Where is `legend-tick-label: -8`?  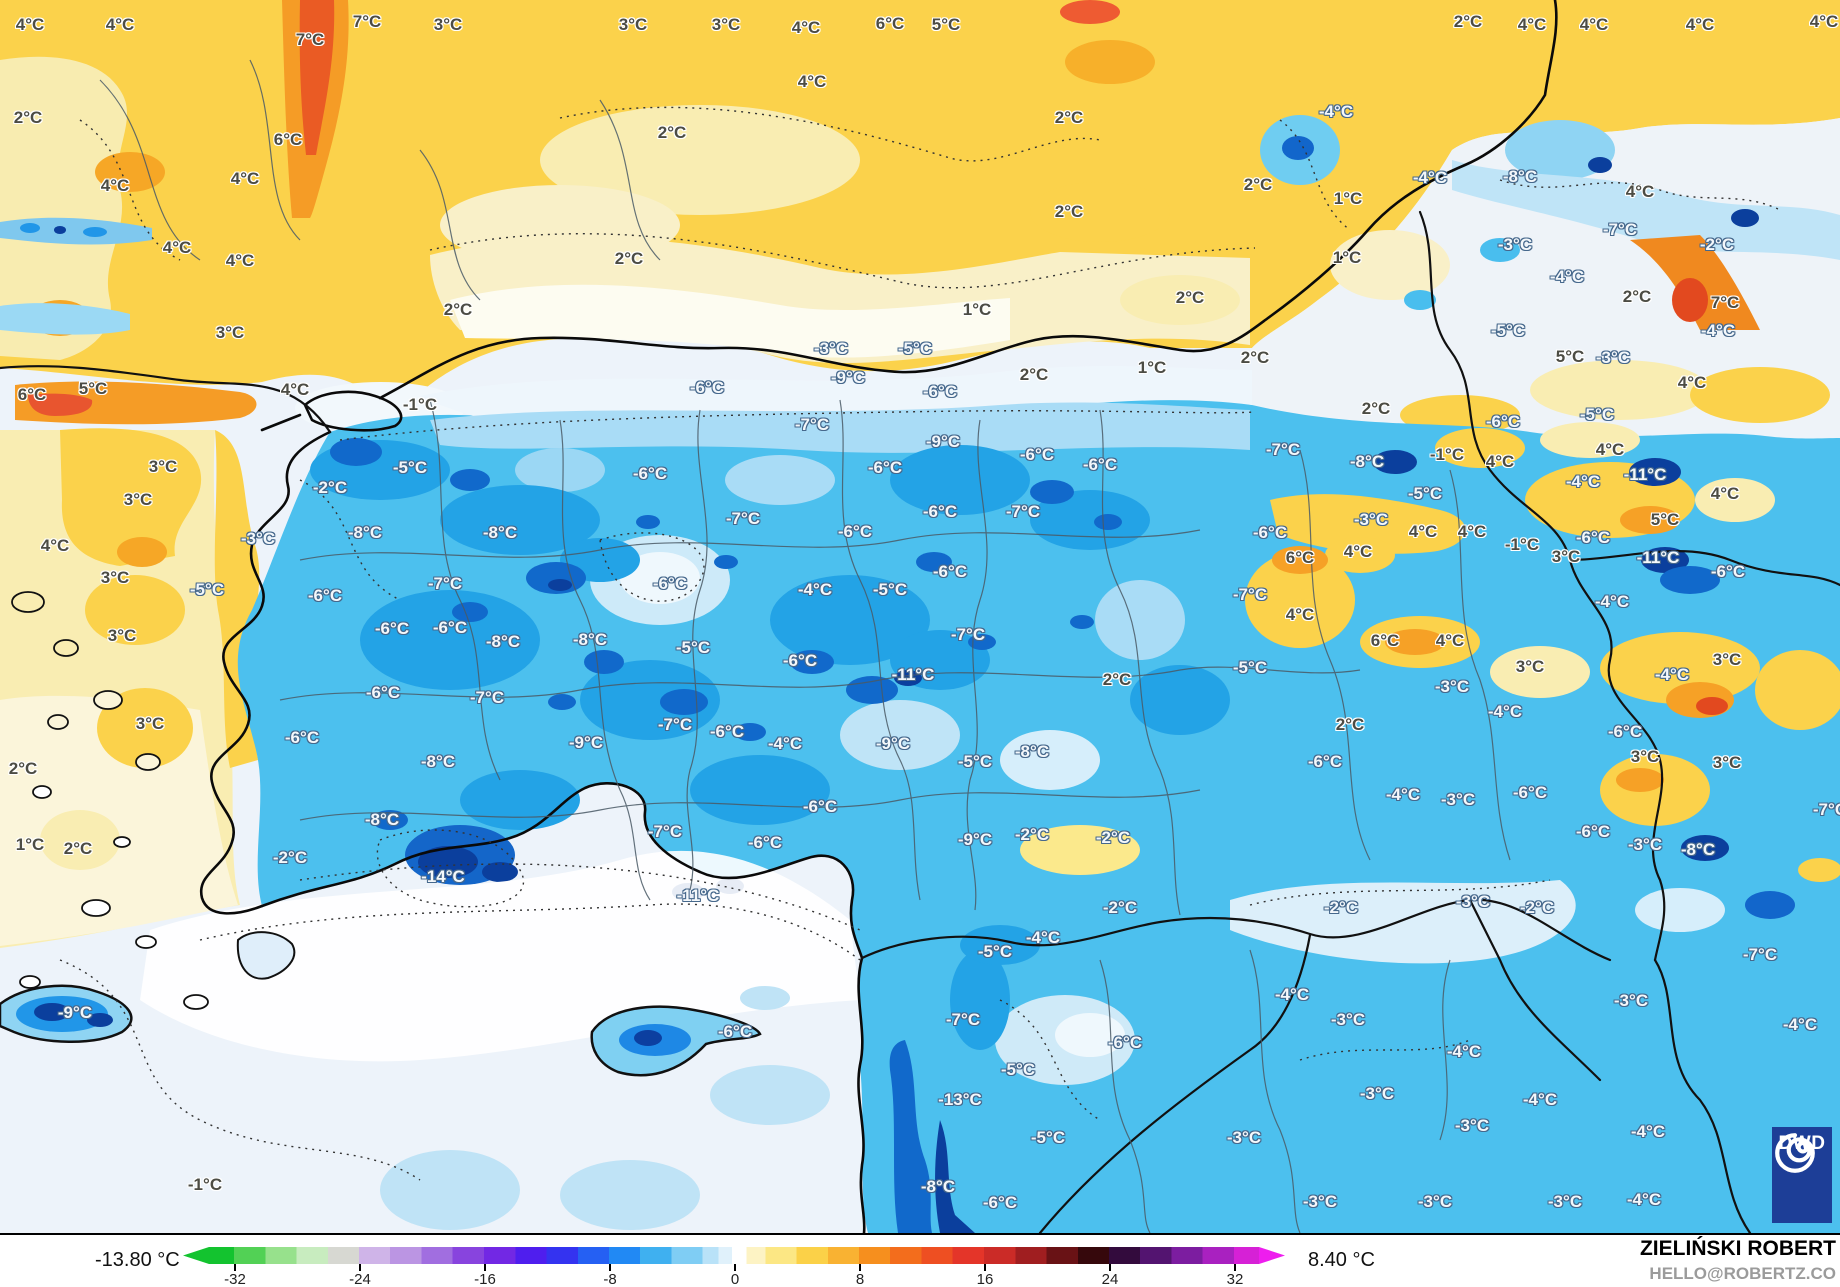
legend-tick-label: -8 is located at coordinates (610, 1279).